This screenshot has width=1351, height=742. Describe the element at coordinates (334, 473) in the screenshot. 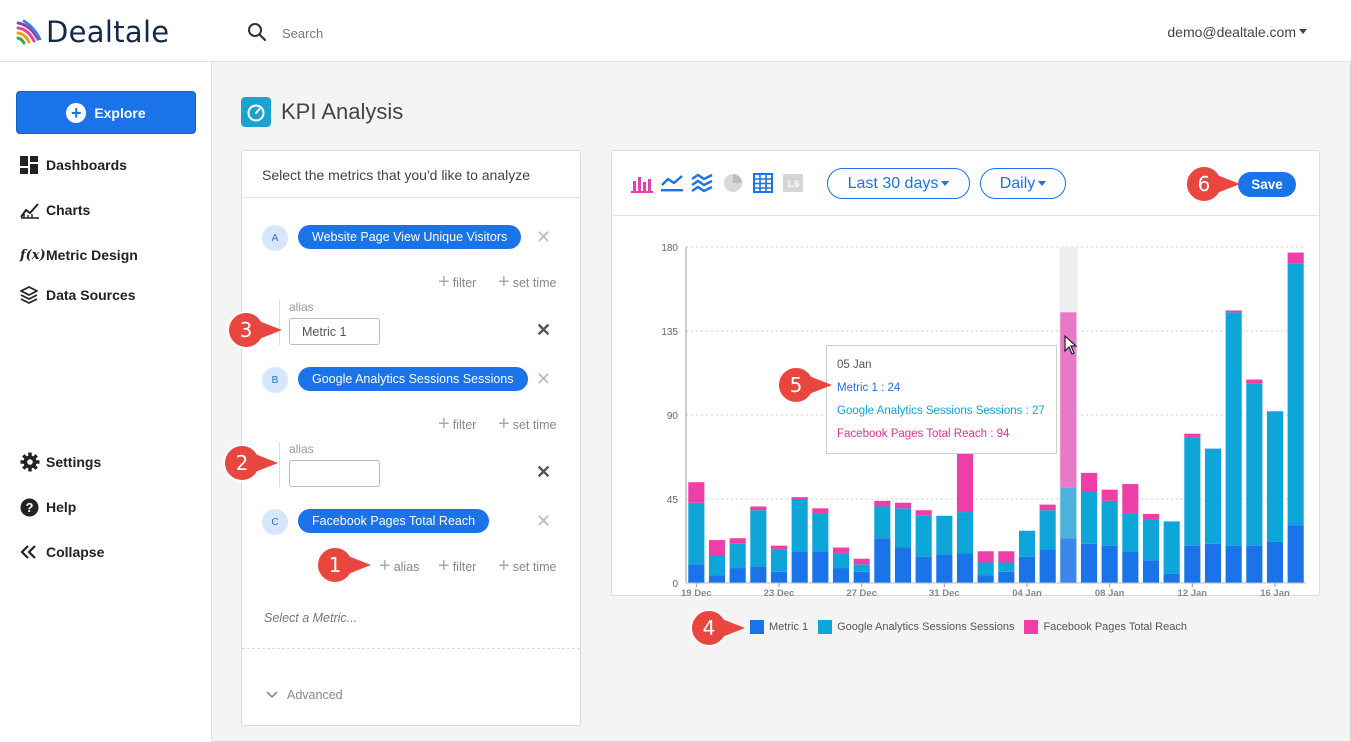

I see `alias-input-b` at that location.